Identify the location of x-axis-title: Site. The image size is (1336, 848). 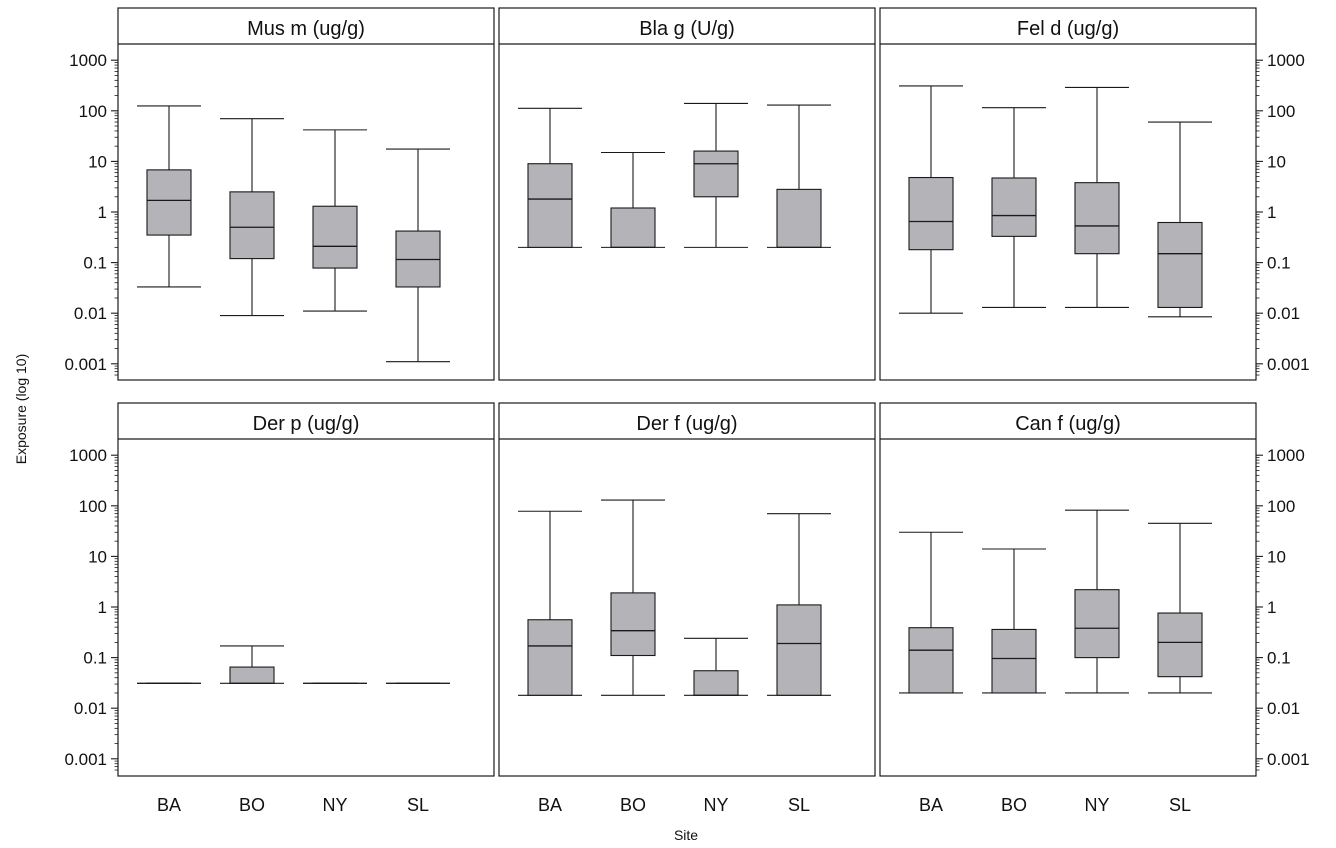
(686, 835).